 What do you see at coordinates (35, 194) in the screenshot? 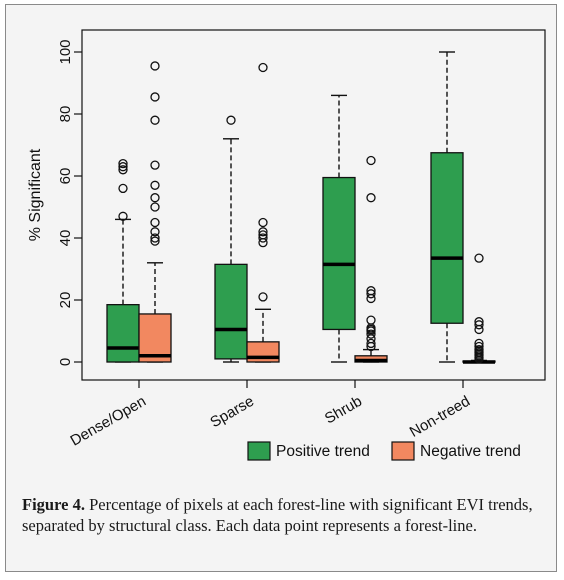
I see `y-axis-label: % Significant` at bounding box center [35, 194].